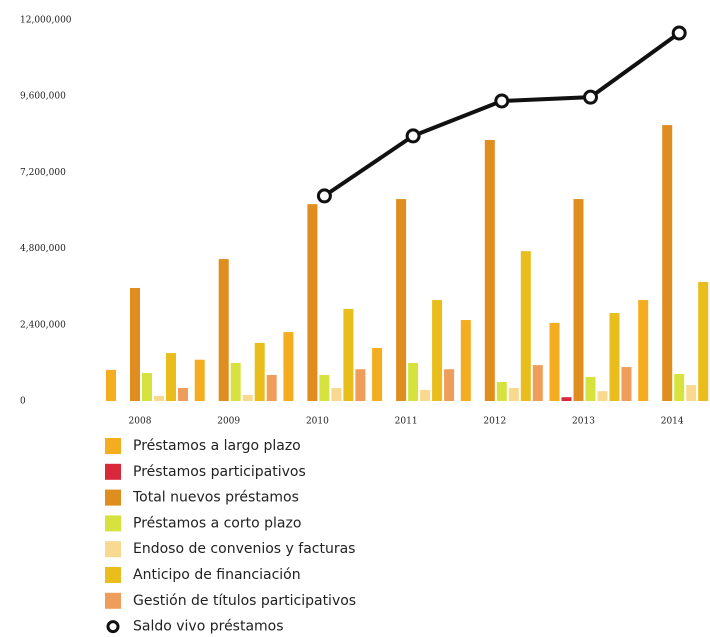 This screenshot has width=710, height=637. Describe the element at coordinates (406, 422) in the screenshot. I see `x-tick-label: 2011` at that location.